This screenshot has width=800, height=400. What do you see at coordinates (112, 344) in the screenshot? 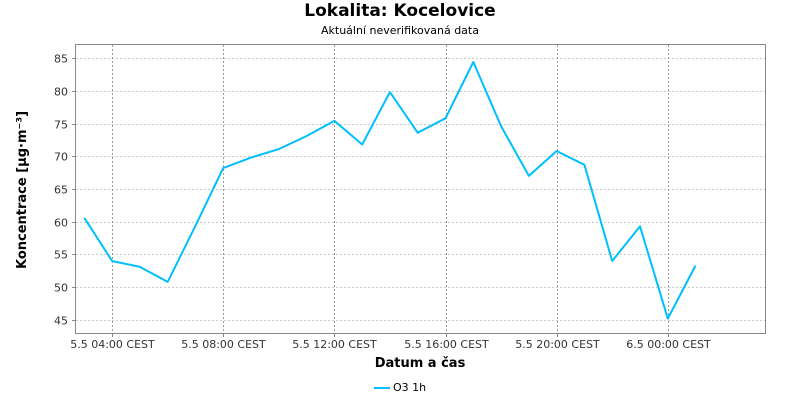
I see `x-tick-label: 5.5 04:00 CEST` at bounding box center [112, 344].